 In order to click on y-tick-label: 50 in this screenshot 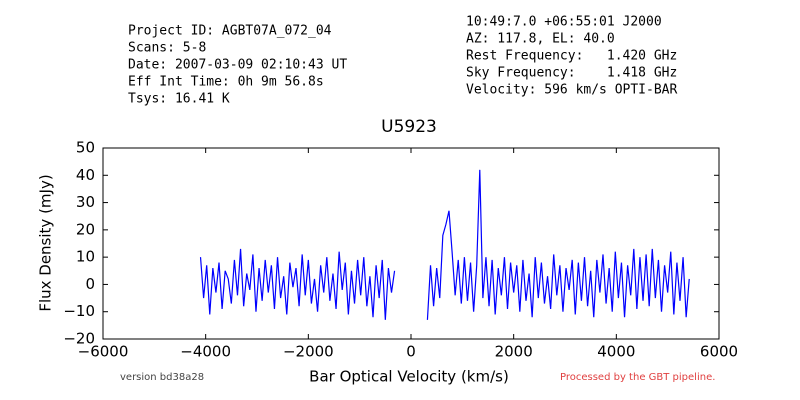, I will do `click(85, 148)`.